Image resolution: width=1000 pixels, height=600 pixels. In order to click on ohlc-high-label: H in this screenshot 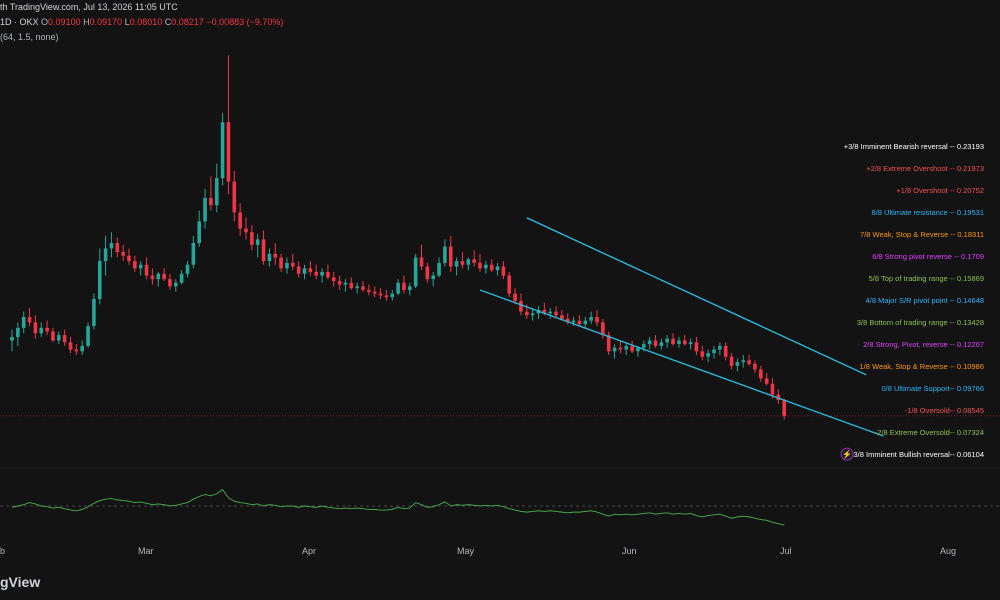, I will do `click(86, 22)`.